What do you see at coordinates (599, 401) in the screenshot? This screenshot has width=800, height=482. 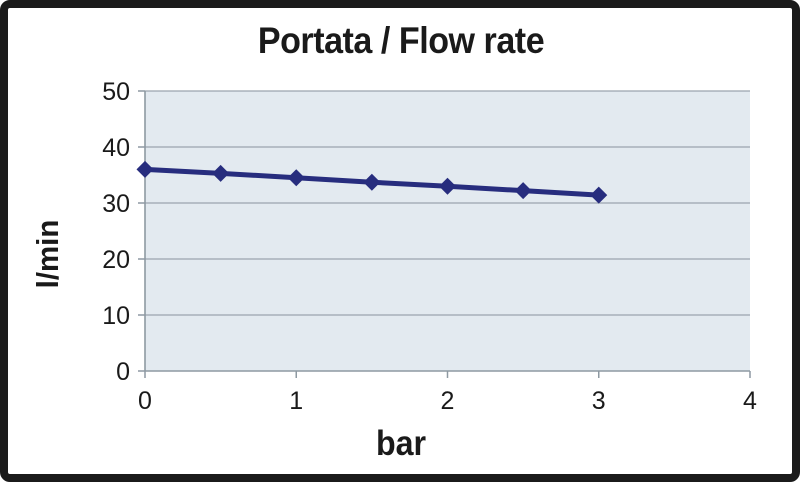 I see `x-tick-label: 3` at bounding box center [599, 401].